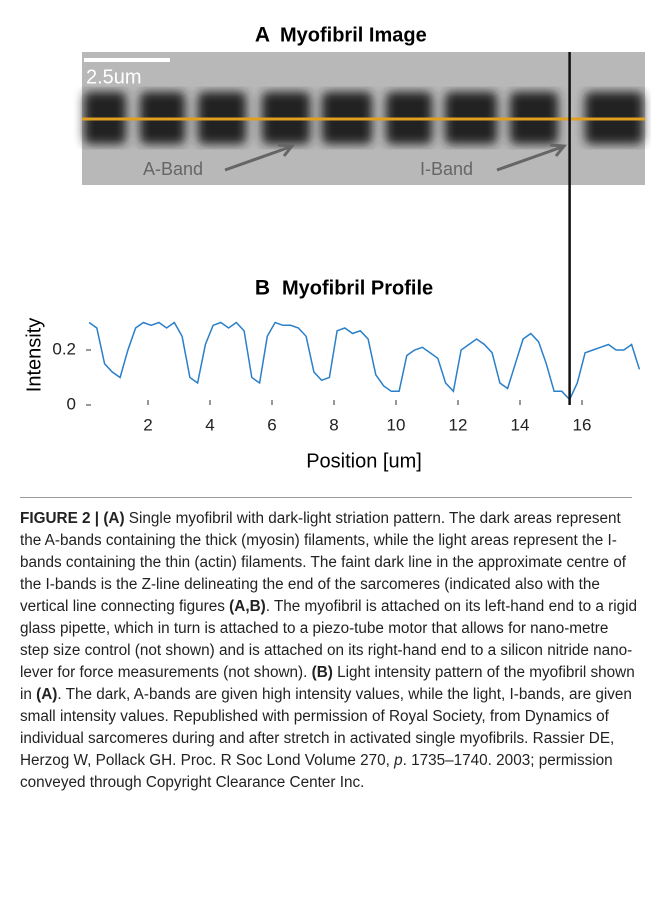 The height and width of the screenshot is (916, 651). I want to click on y-axis-label: Intensity, so click(34, 355).